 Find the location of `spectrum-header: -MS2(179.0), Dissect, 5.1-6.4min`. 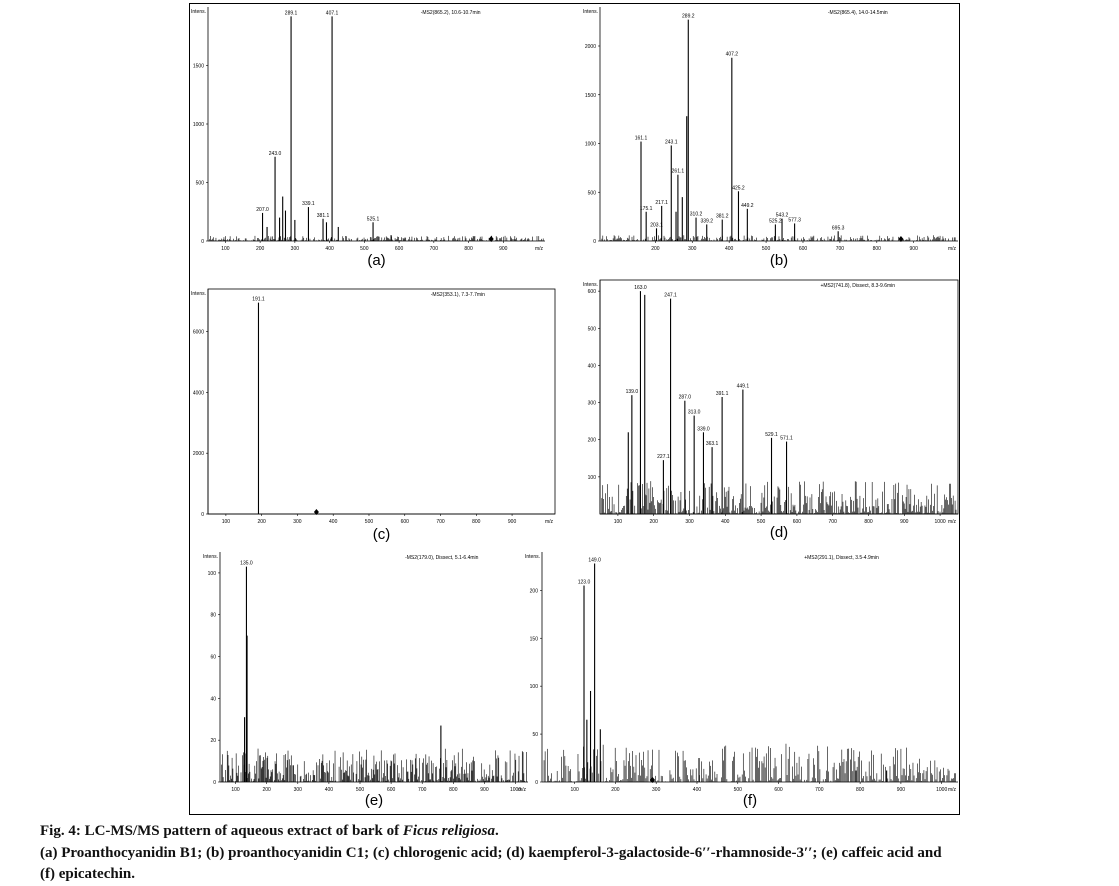

spectrum-header: -MS2(179.0), Dissect, 5.1-6.4min is located at coordinates (442, 558).